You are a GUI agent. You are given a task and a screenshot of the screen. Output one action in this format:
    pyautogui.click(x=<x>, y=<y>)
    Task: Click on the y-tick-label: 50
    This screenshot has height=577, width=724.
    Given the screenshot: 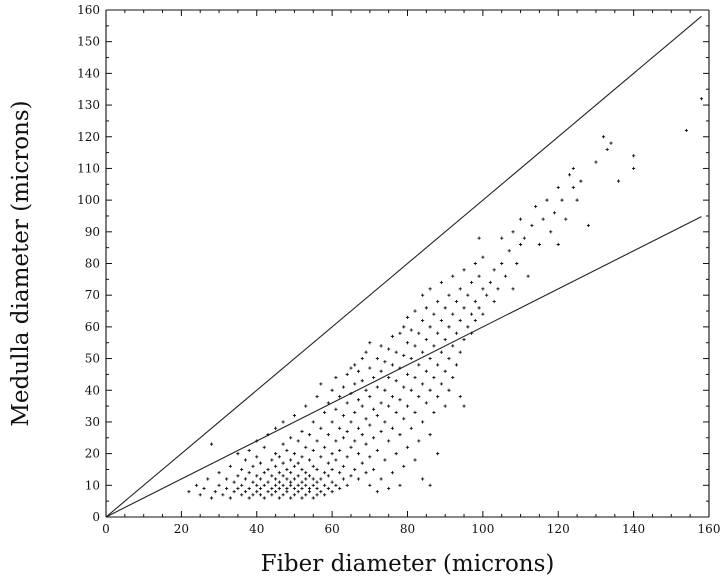 What is the action you would take?
    pyautogui.click(x=92, y=359)
    